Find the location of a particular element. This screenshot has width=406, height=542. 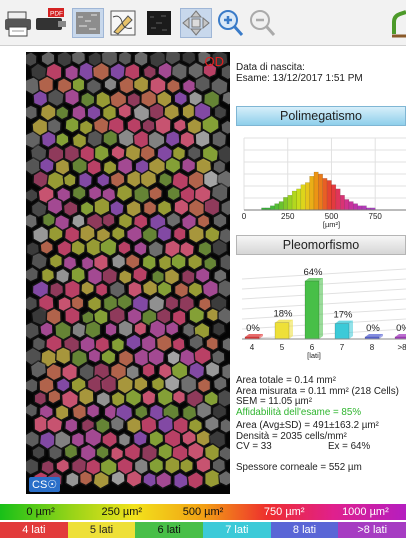

x-tick-label: 500 is located at coordinates (332, 216).